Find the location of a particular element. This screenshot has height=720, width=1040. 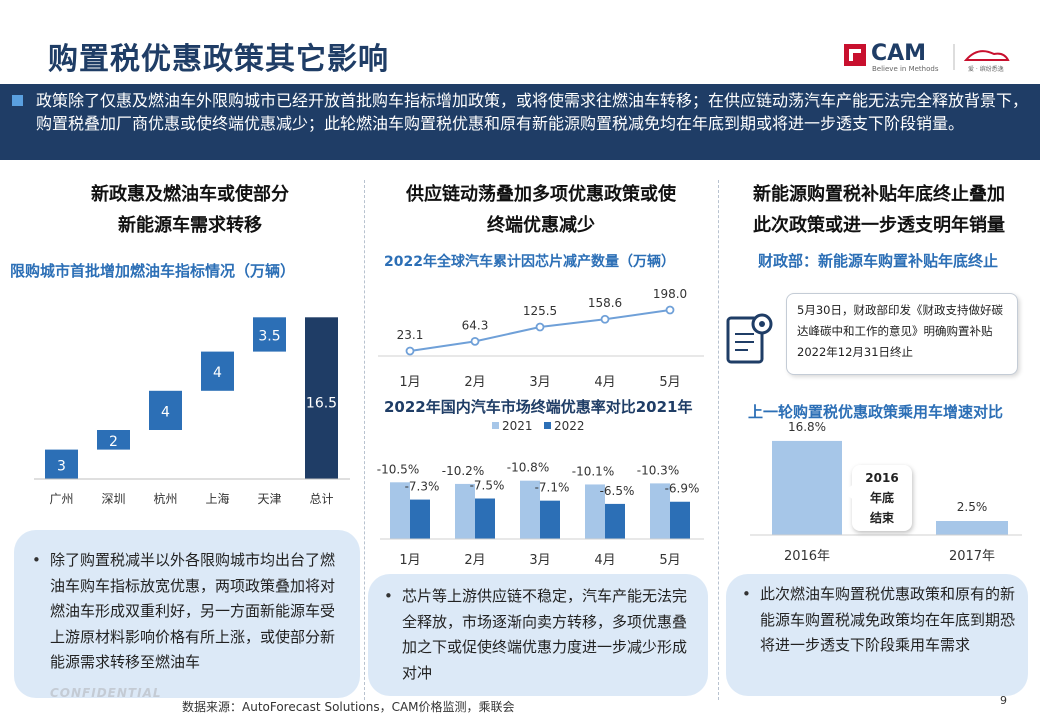

chip-month-label: 3月 is located at coordinates (539, 382).